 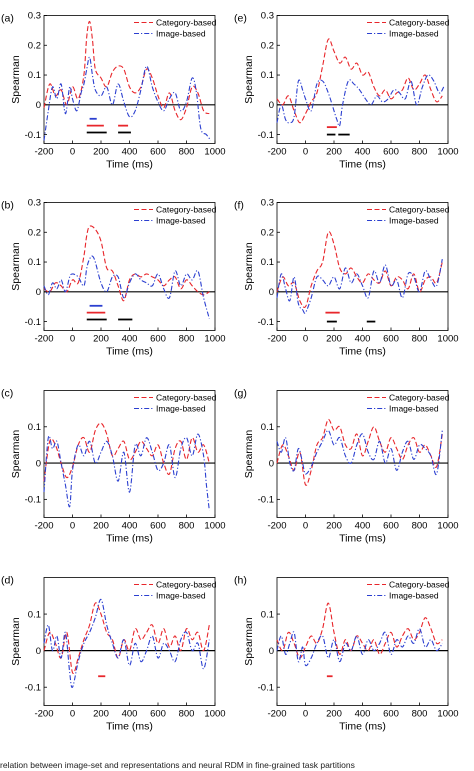 What do you see at coordinates (267, 45) in the screenshot?
I see `y-tick-label: 0.2` at bounding box center [267, 45].